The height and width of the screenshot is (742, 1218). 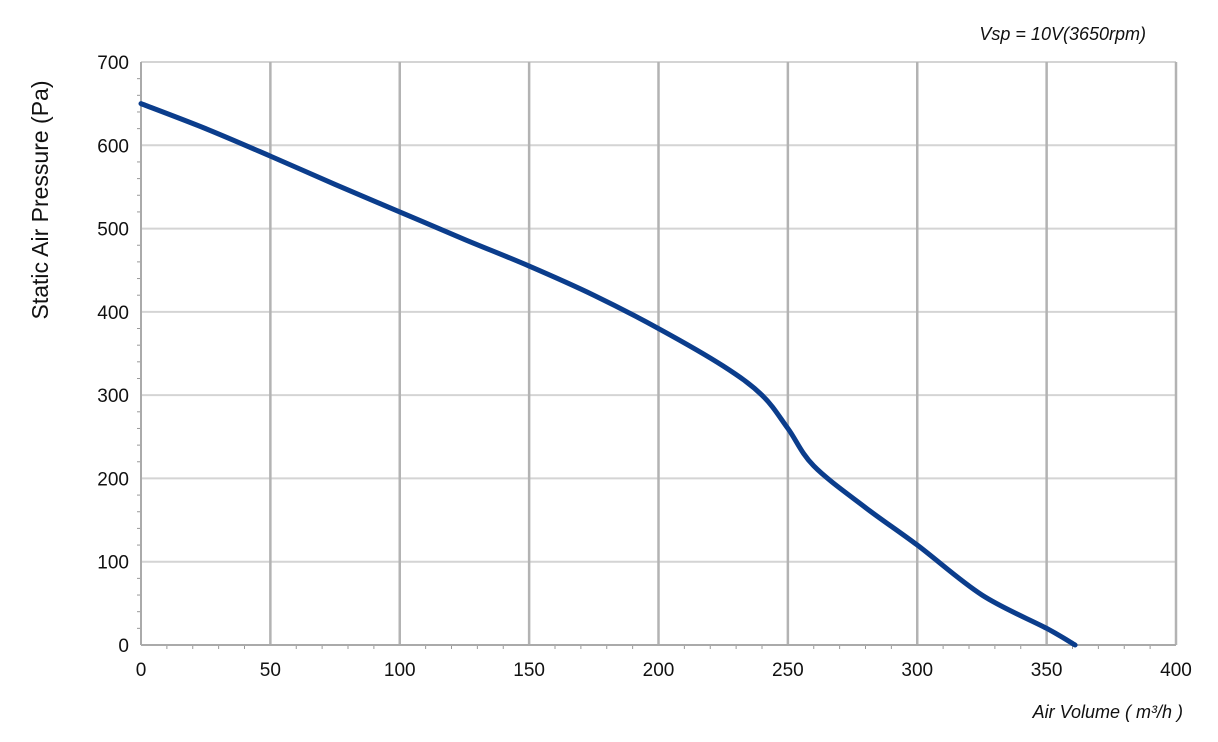 I want to click on y-tick-label: 400, so click(x=113, y=313).